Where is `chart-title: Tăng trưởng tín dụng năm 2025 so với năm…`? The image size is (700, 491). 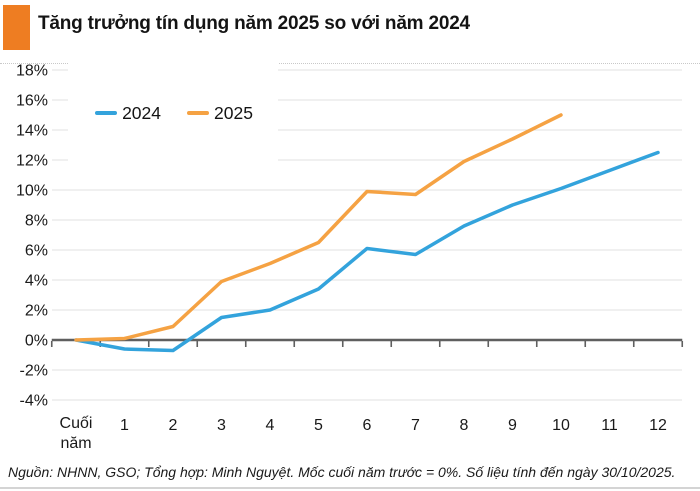
chart-title: Tăng trưởng tín dụng năm 2025 so với năm… is located at coordinates (254, 23).